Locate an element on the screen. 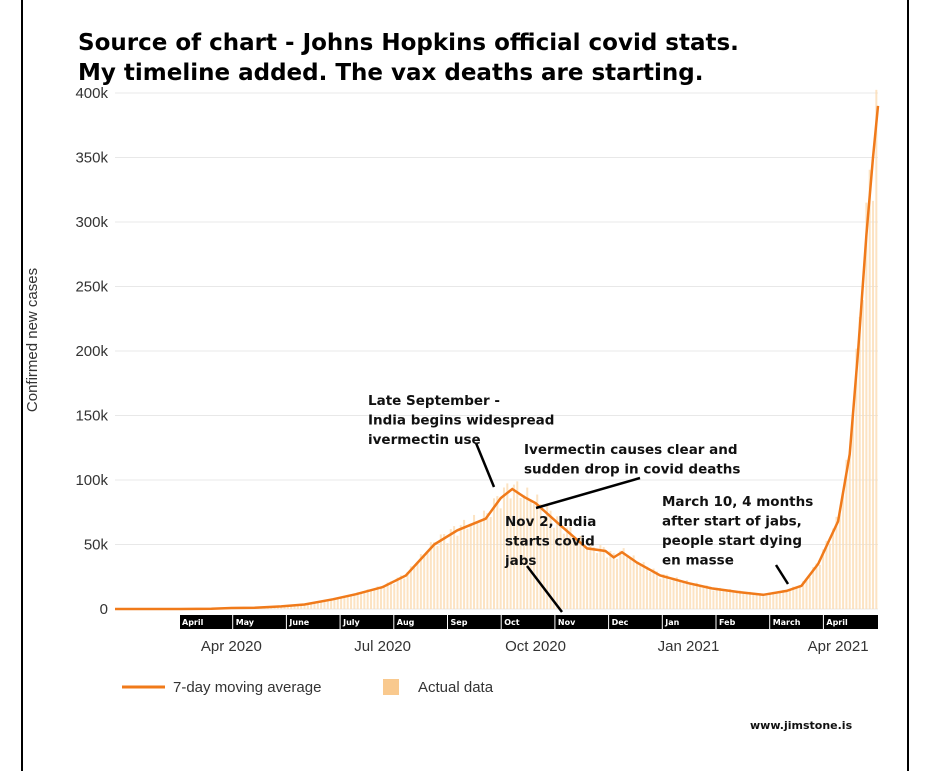 This screenshot has width=925, height=771. y-tick-label: 100k is located at coordinates (91, 480).